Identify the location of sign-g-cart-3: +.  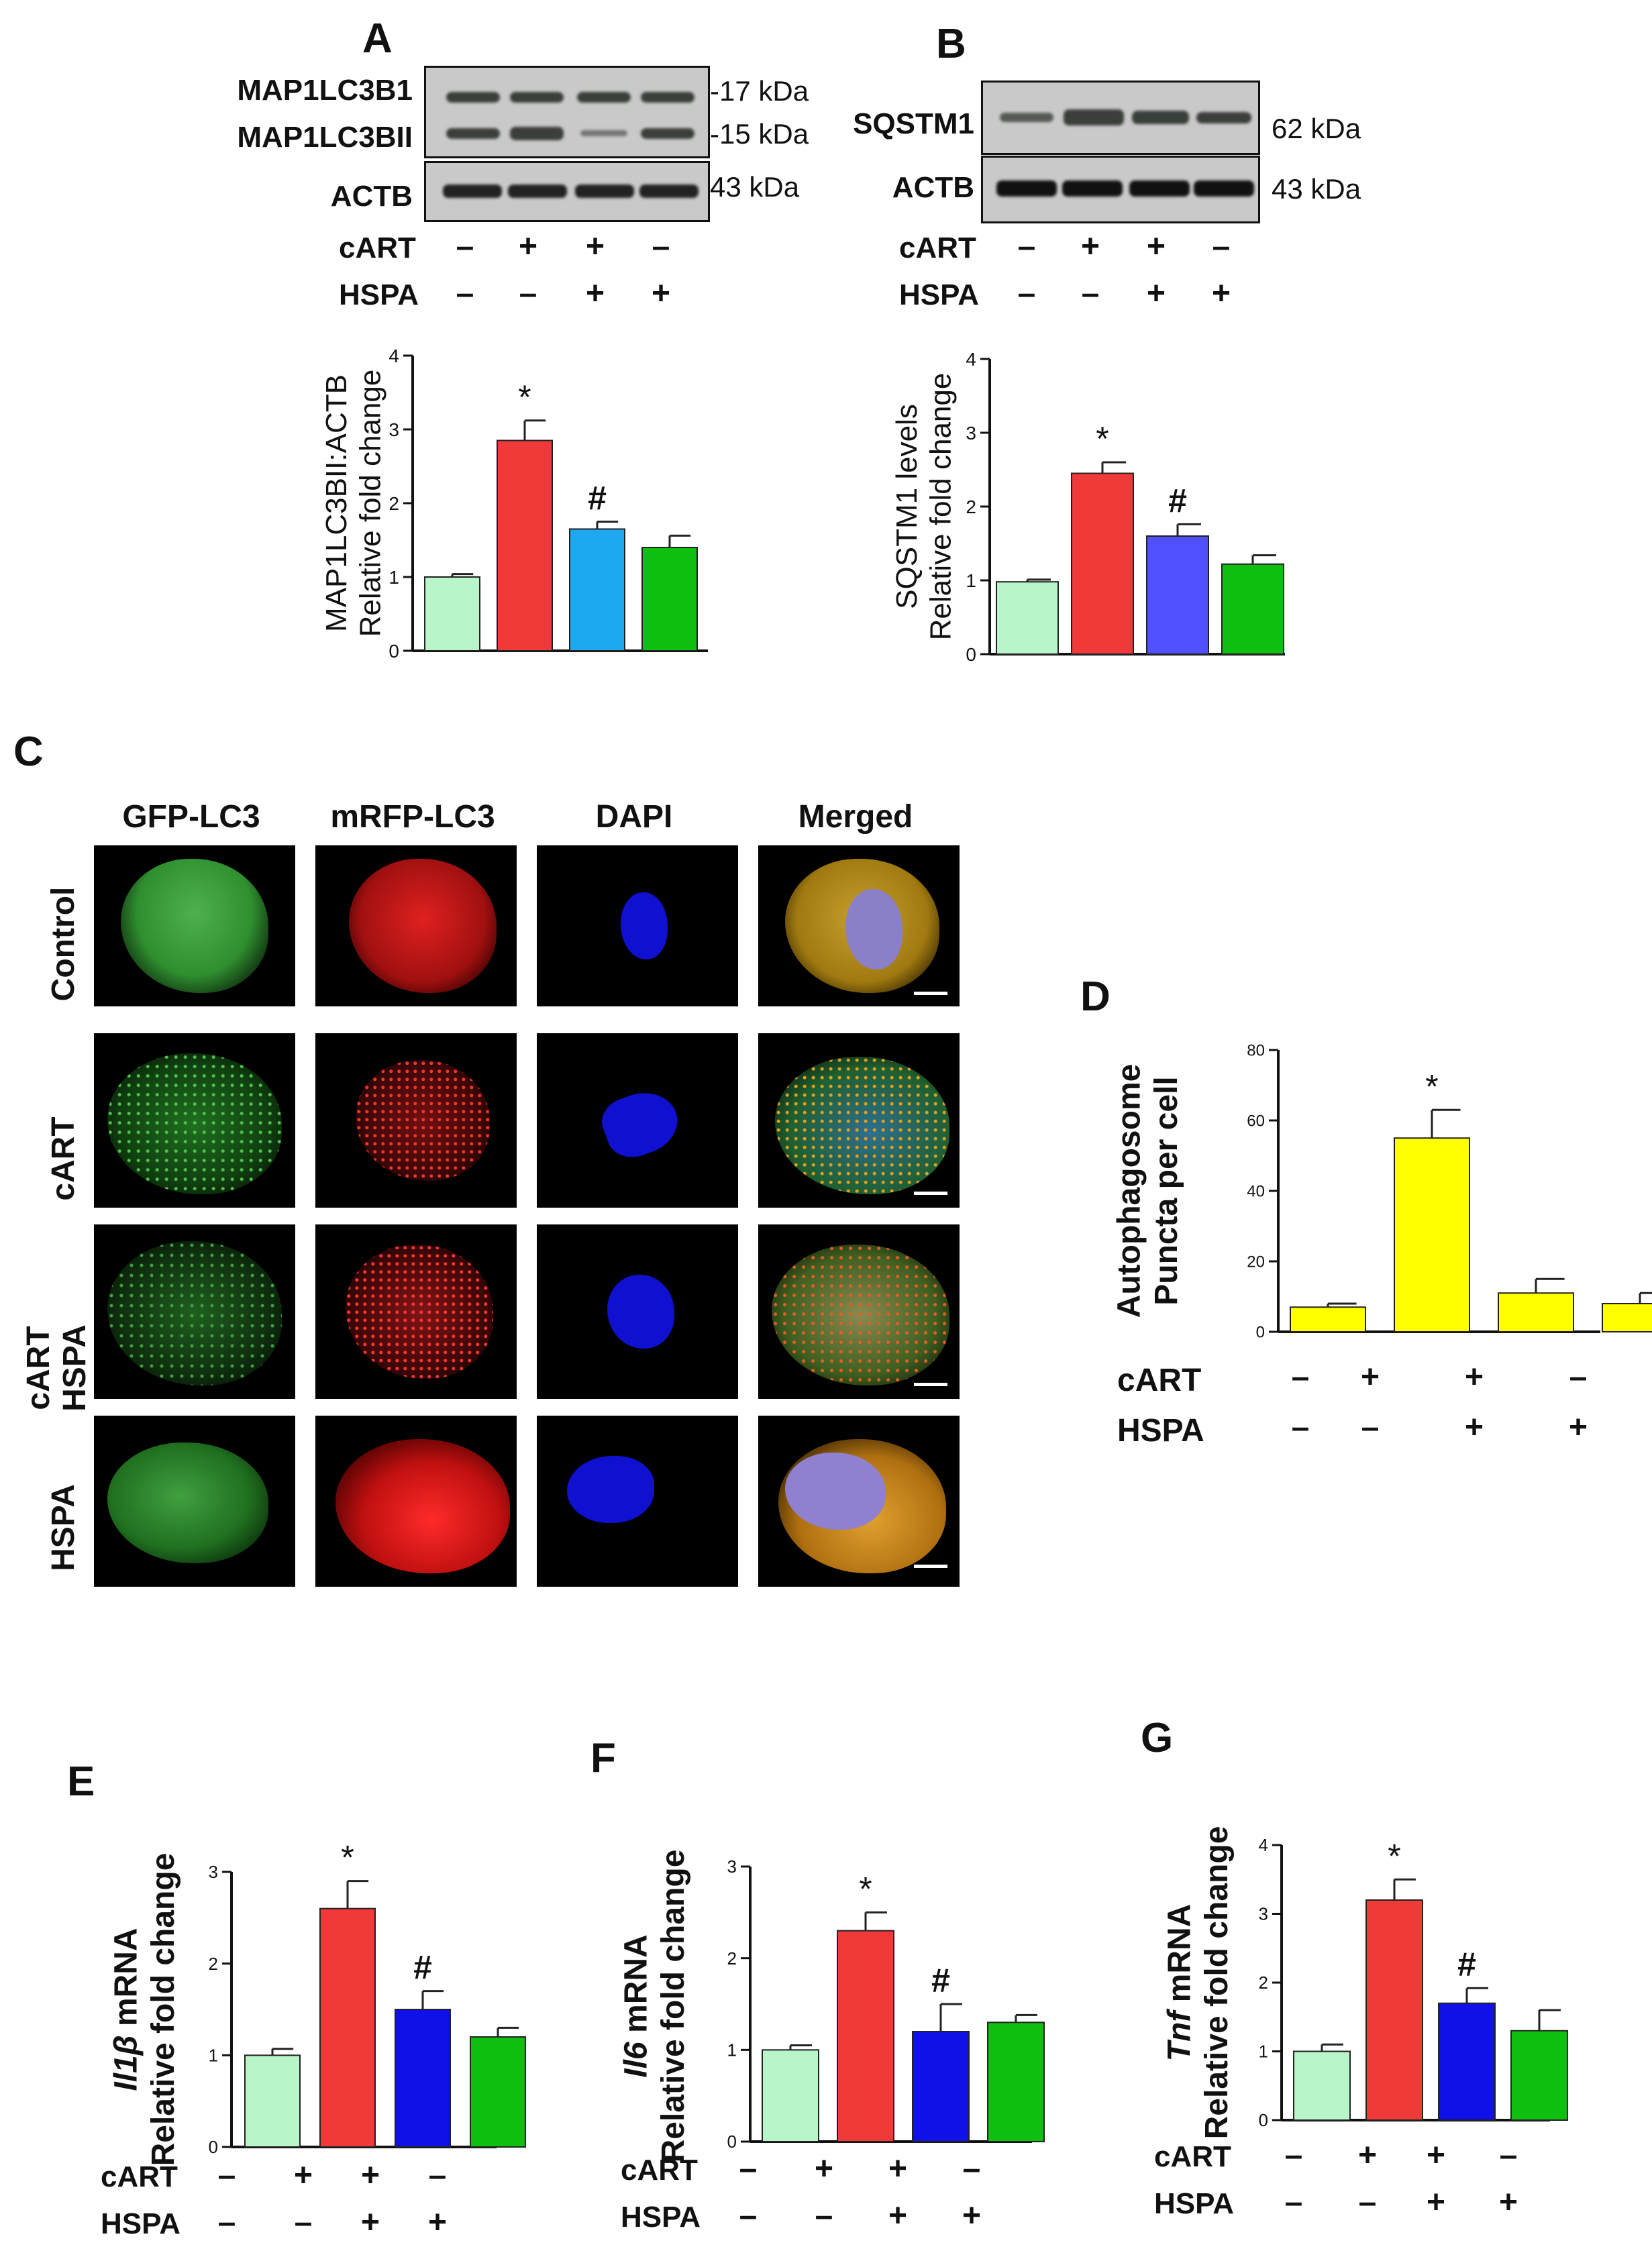
(1436, 2155).